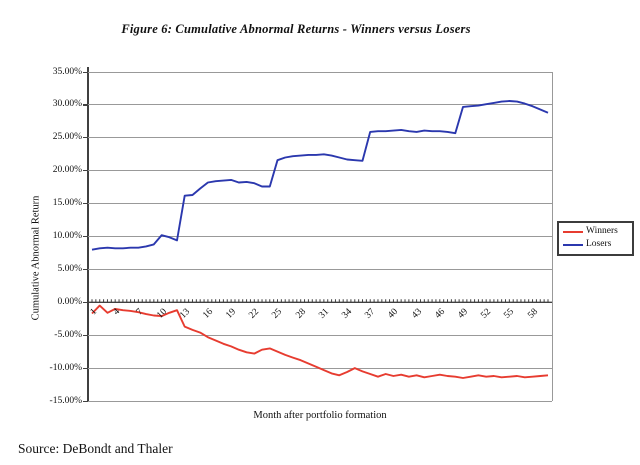 The height and width of the screenshot is (465, 640). Describe the element at coordinates (69, 268) in the screenshot. I see `y-tick-label: 5.00%` at that location.